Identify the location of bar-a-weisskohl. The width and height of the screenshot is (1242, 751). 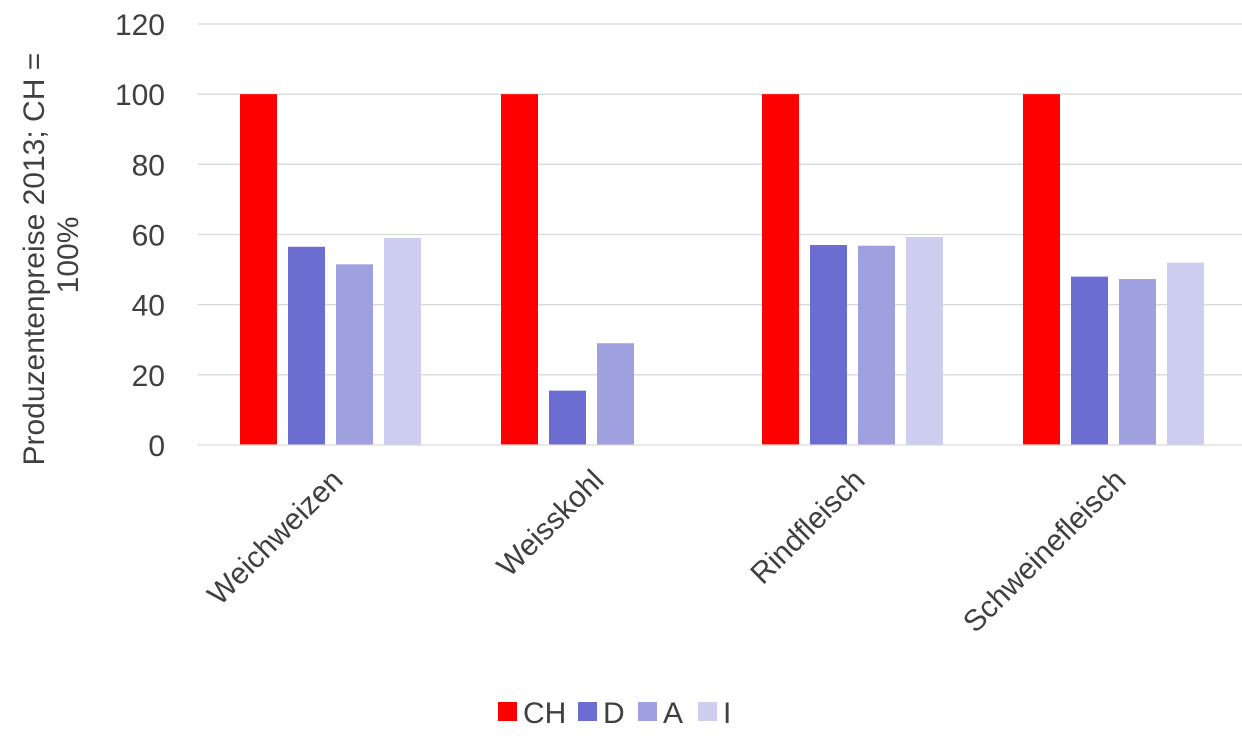
(615, 394).